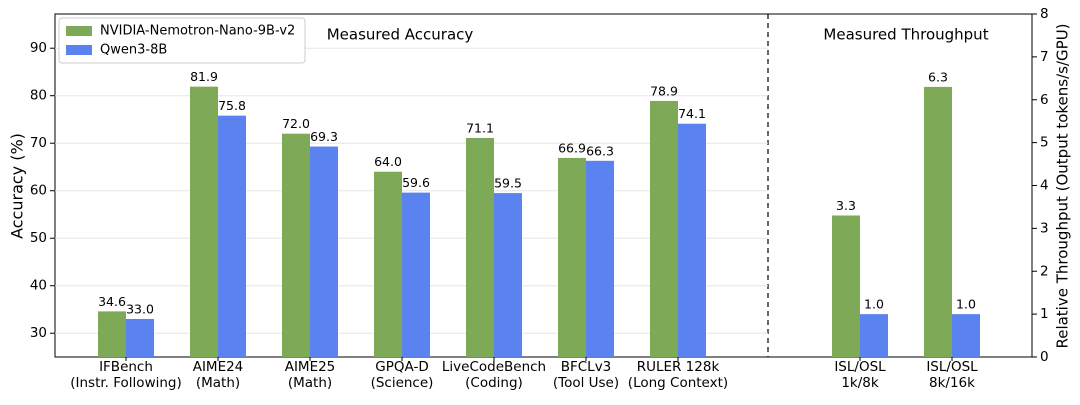  I want to click on value-label: 59.5, so click(508, 183).